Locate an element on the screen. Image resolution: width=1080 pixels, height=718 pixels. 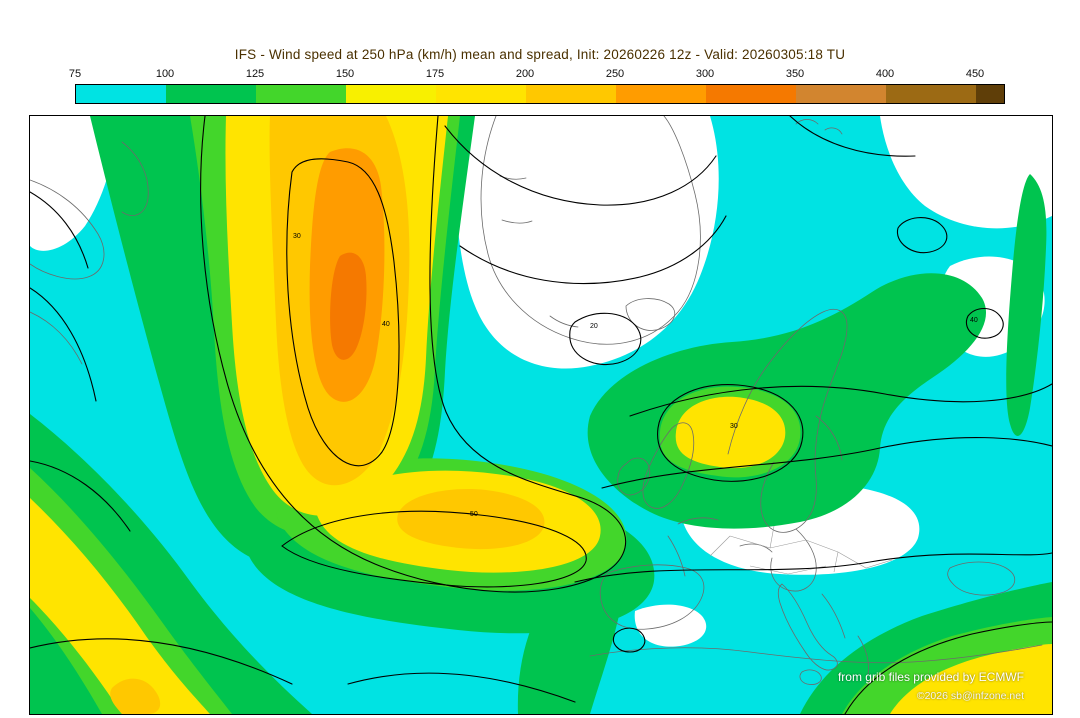
colorbar-tick: 400 is located at coordinates (885, 74).